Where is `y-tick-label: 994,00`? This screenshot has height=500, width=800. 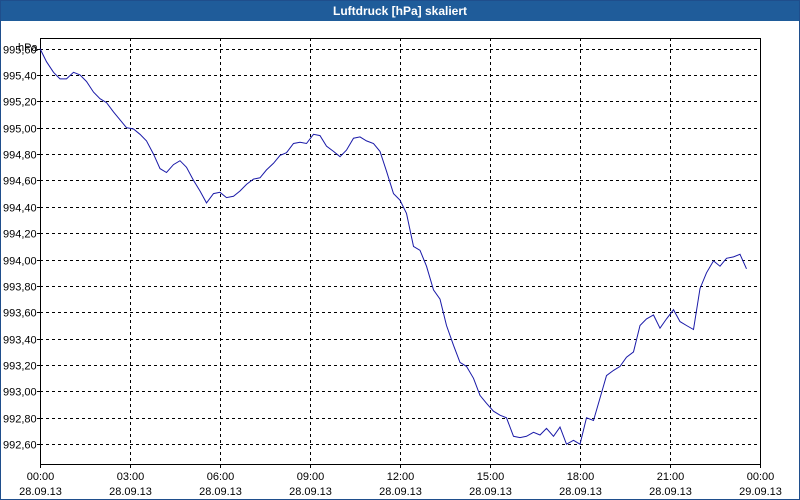 y-tick-label: 994,00 is located at coordinates (20, 262).